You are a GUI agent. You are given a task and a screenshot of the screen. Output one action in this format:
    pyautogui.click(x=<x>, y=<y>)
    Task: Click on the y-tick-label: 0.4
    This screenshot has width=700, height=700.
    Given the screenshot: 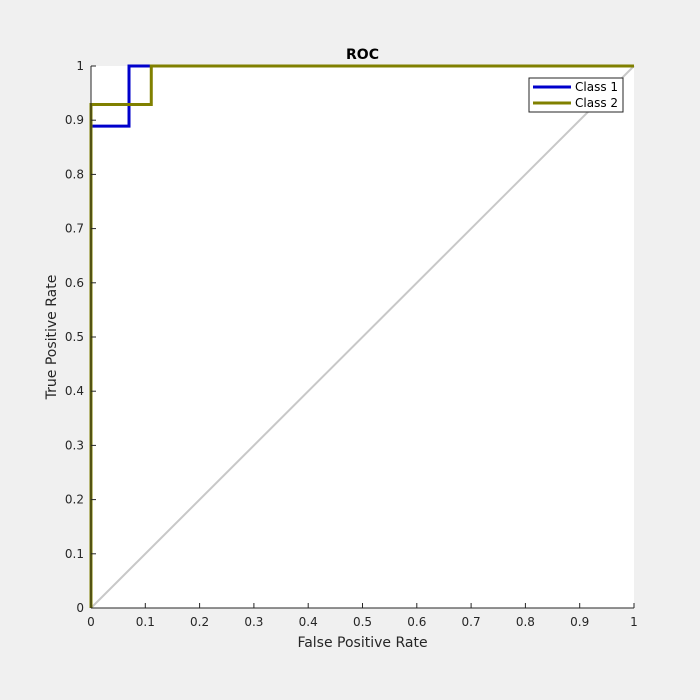 What is the action you would take?
    pyautogui.click(x=74, y=391)
    